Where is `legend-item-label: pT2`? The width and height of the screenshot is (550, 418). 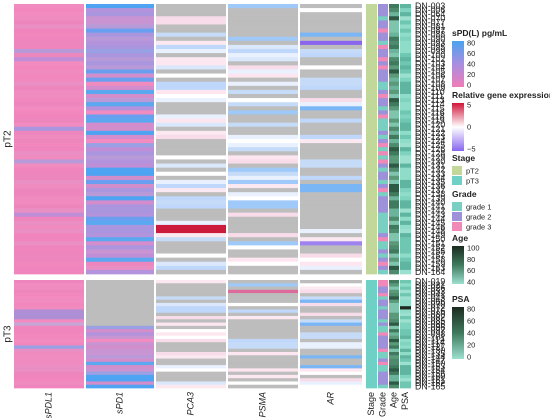 legend-item-label: pT2 is located at coordinates (472, 171).